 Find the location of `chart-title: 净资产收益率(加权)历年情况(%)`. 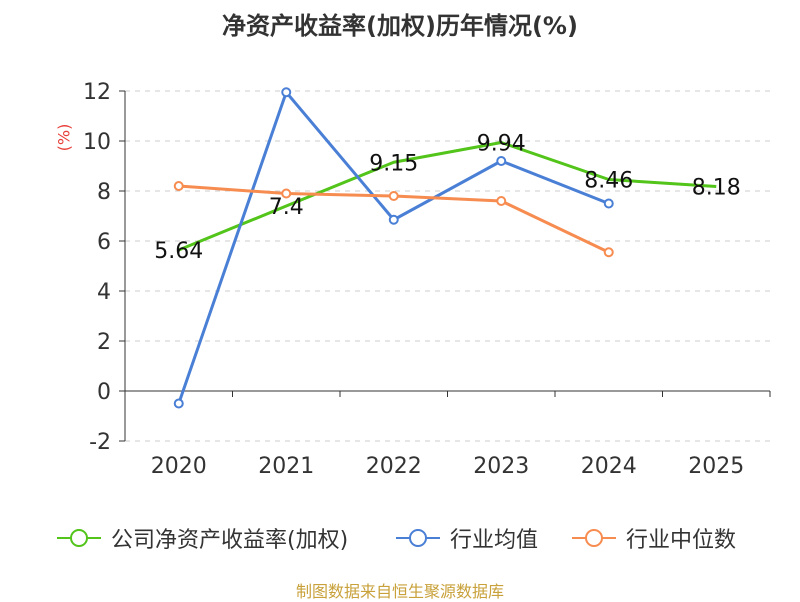

chart-title: 净资产收益率(加权)历年情况(%) is located at coordinates (400, 26).